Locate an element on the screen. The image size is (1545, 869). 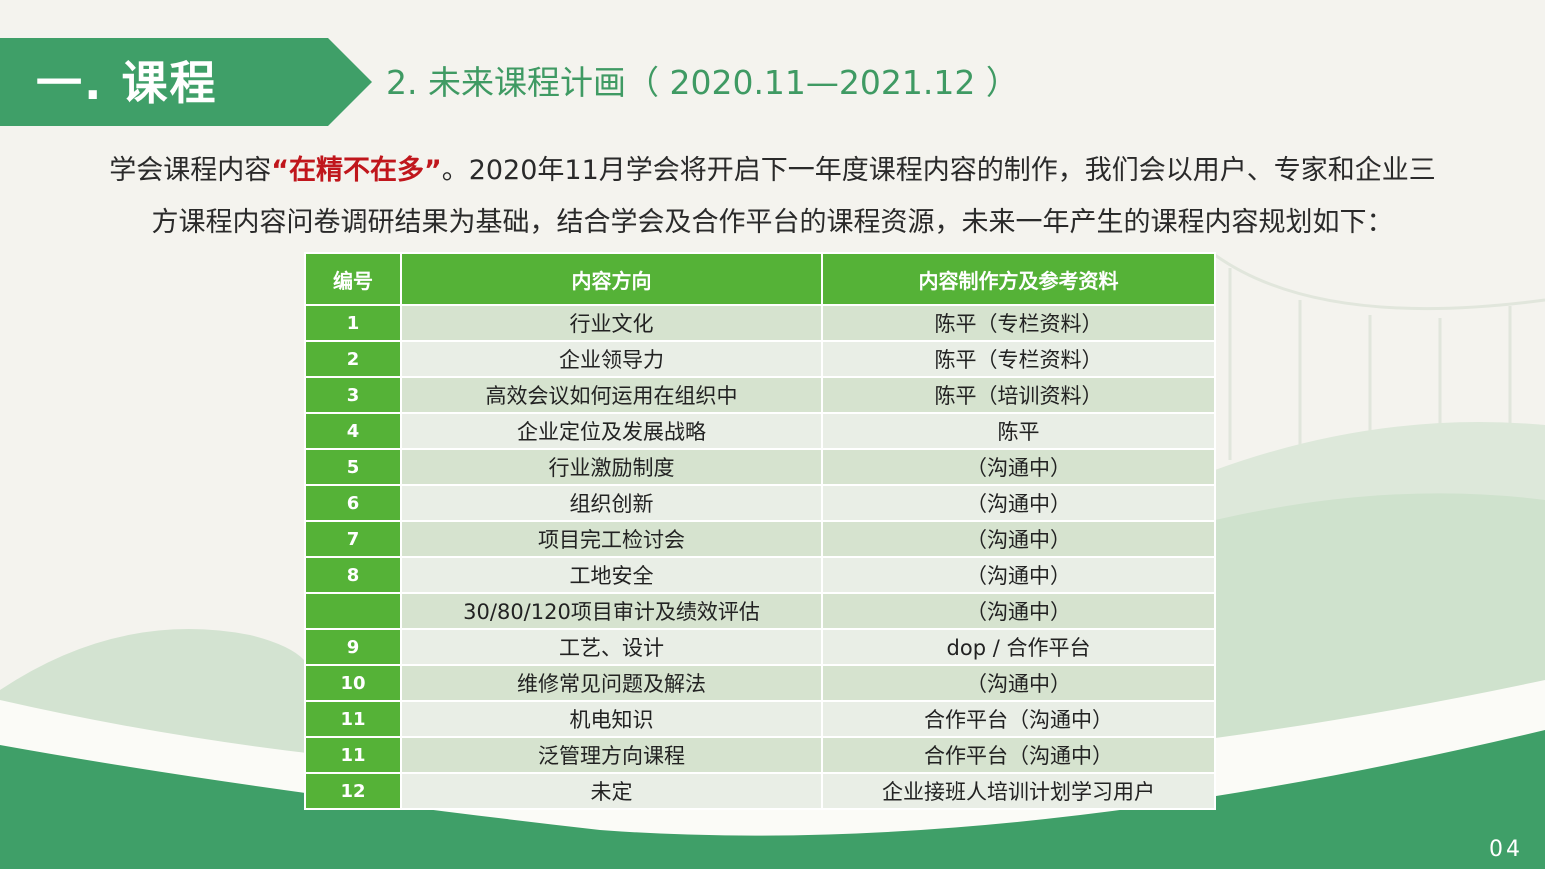
header-number: 编号 is located at coordinates (353, 279).